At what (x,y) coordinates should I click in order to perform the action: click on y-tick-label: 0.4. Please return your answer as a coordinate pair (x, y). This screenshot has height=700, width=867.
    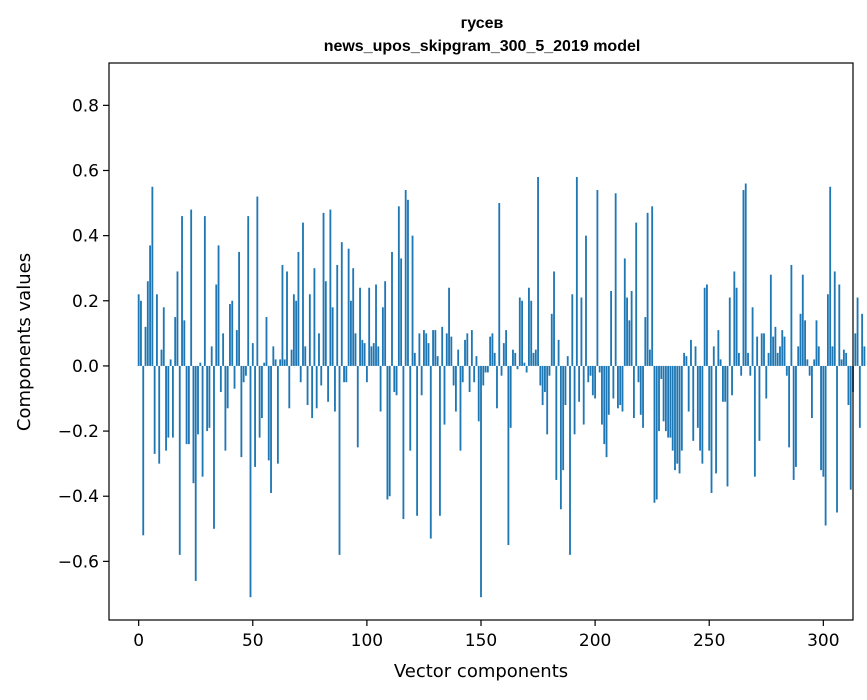
    Looking at the image, I should click on (85, 237).